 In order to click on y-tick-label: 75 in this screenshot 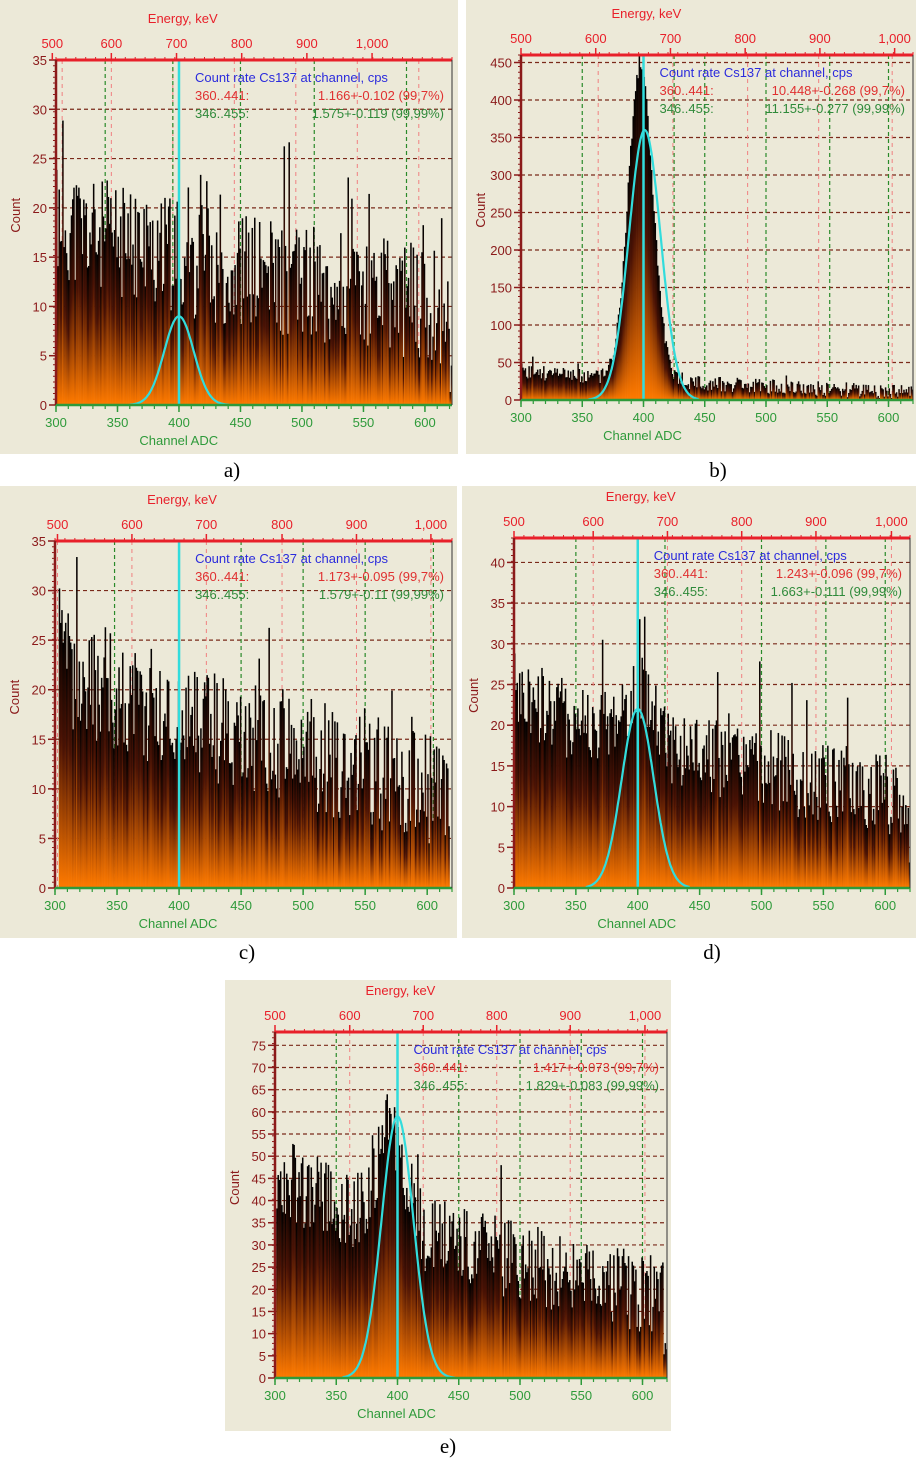, I will do `click(259, 1045)`.